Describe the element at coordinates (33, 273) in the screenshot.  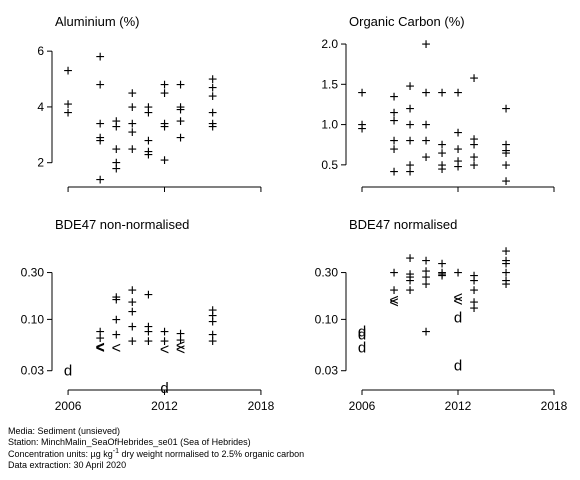
I see `y-tick-label: 0.30` at that location.